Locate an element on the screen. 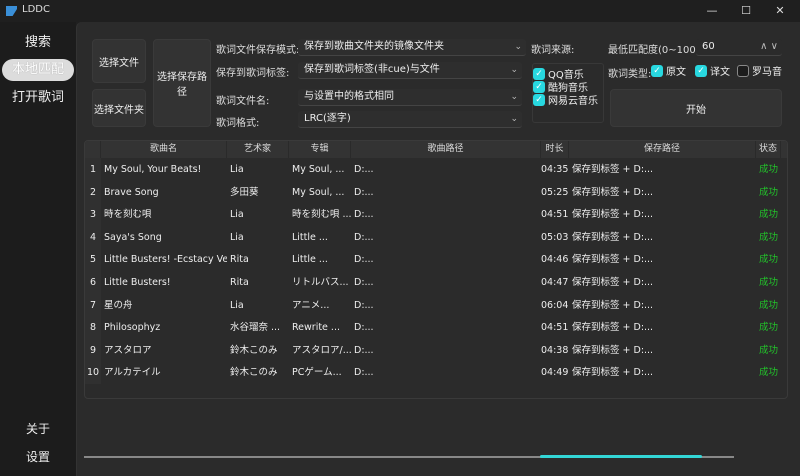 Image resolution: width=800 pixels, height=476 pixels. select-folder-button: 选择文件夹 is located at coordinates (119, 108).